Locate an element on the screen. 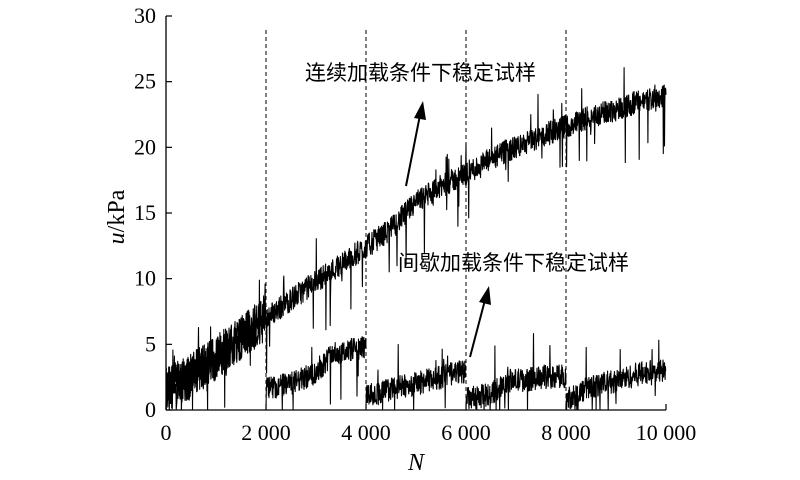 This screenshot has height=480, width=800. y-axis-unit: /kPa is located at coordinates (117, 210).